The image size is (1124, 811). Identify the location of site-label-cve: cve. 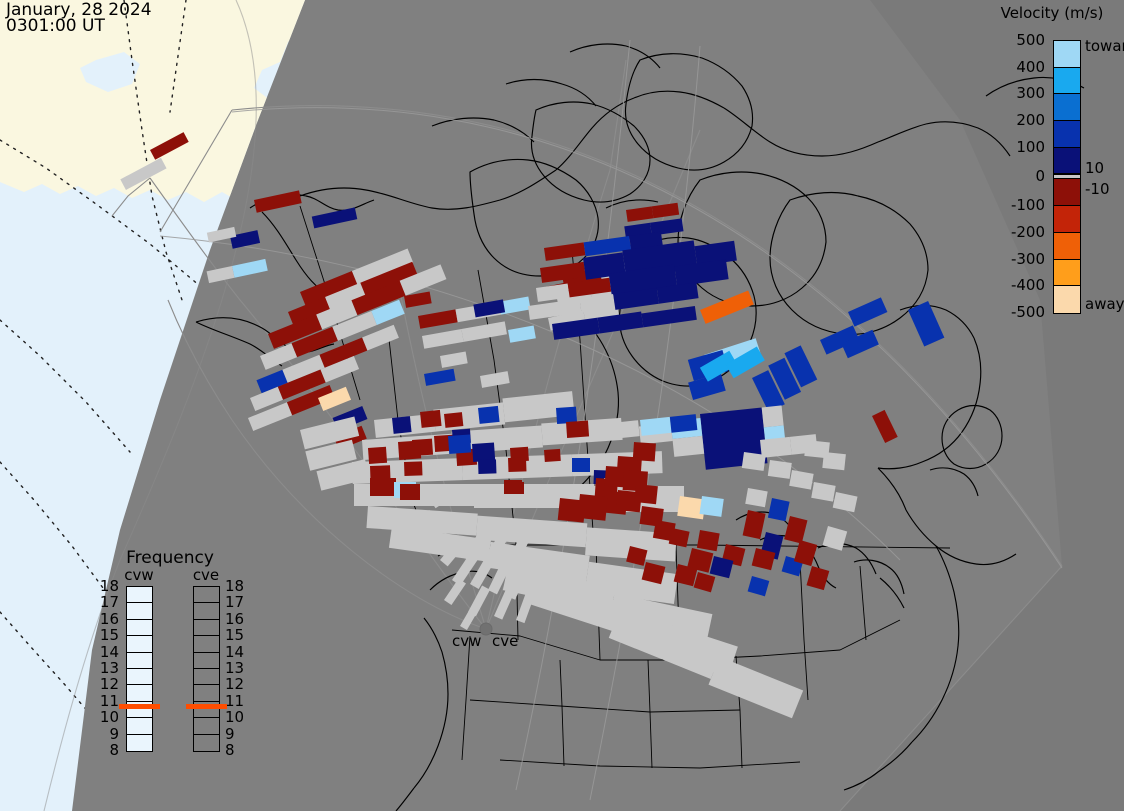
(505, 641).